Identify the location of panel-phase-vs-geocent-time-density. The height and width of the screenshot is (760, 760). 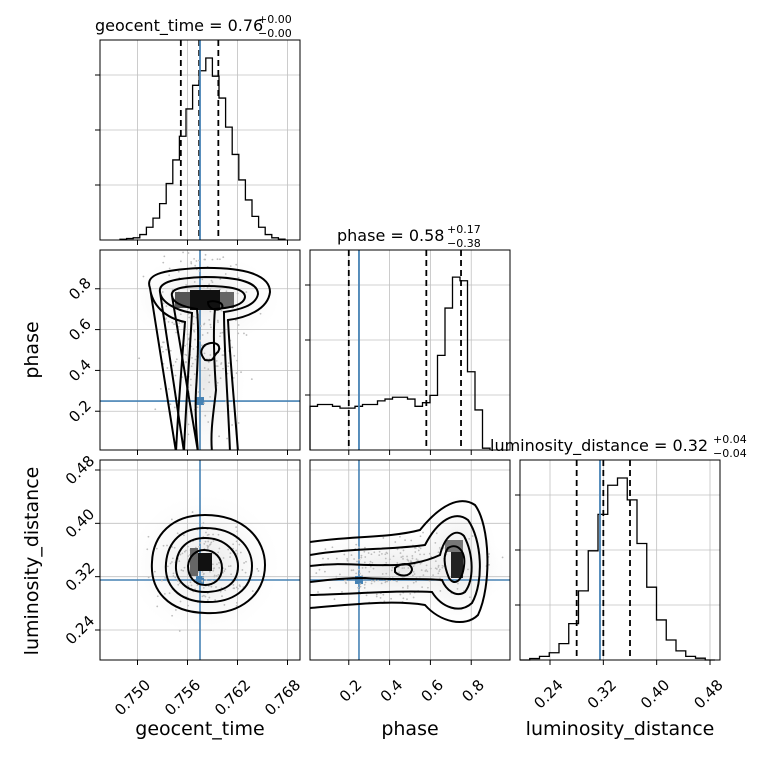
(205, 352).